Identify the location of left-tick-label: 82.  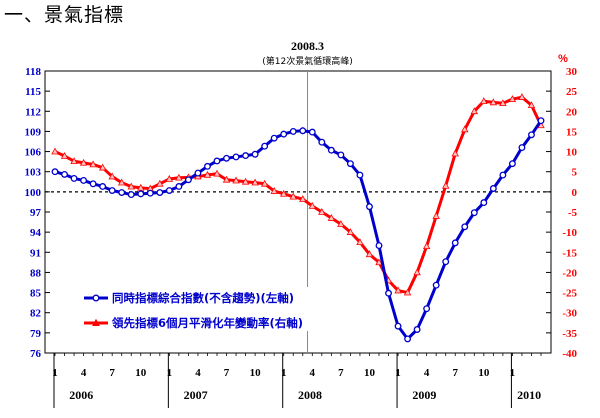
(36, 314).